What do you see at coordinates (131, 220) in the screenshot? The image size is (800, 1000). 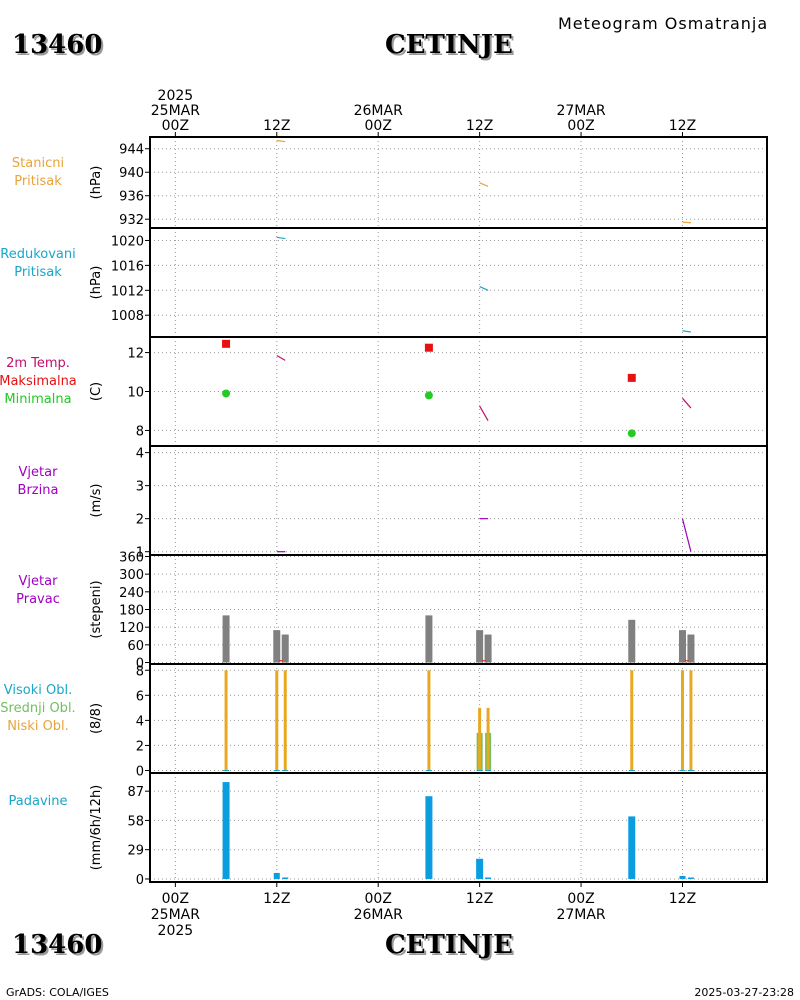 I see `y-tick-label: 932` at bounding box center [131, 220].